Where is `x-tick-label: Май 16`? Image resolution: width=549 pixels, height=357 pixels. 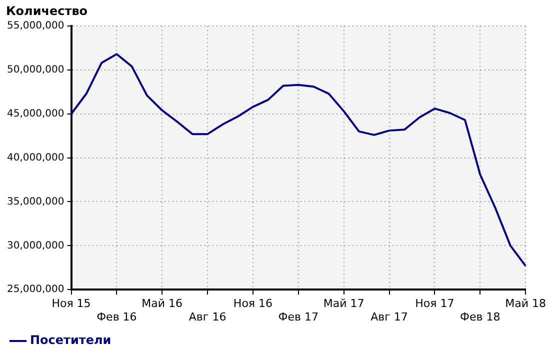 x-tick-label: Май 16 is located at coordinates (162, 303).